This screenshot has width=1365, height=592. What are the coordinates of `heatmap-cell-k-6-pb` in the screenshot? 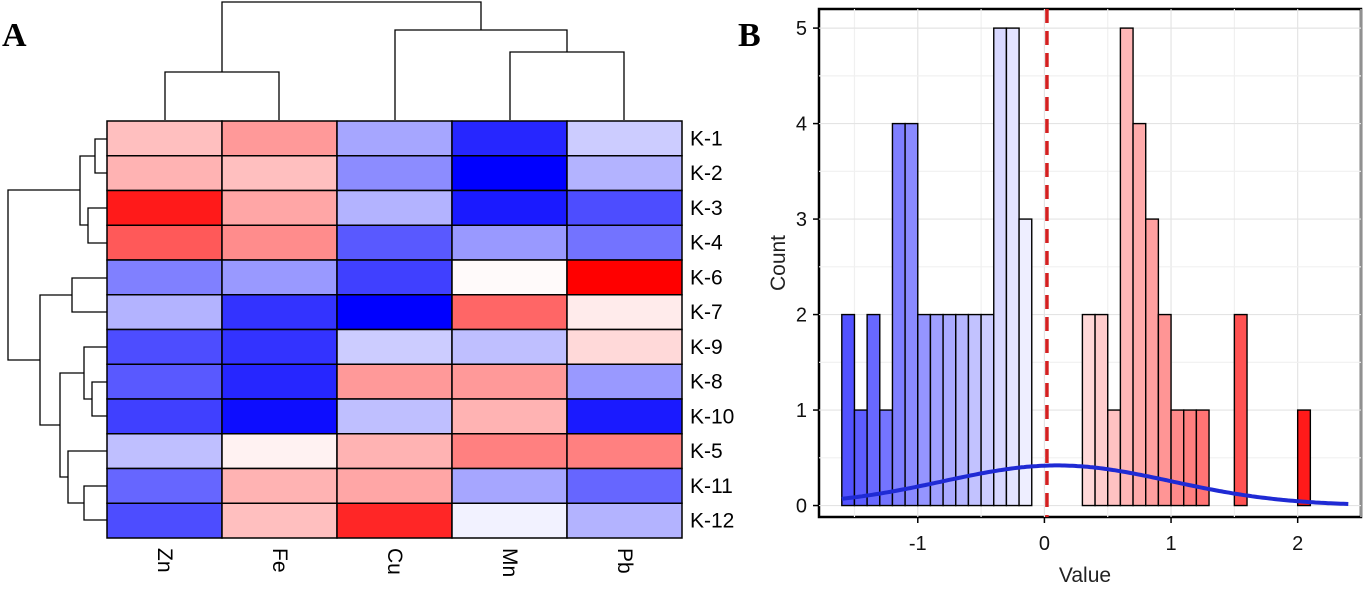 It's located at (624, 277).